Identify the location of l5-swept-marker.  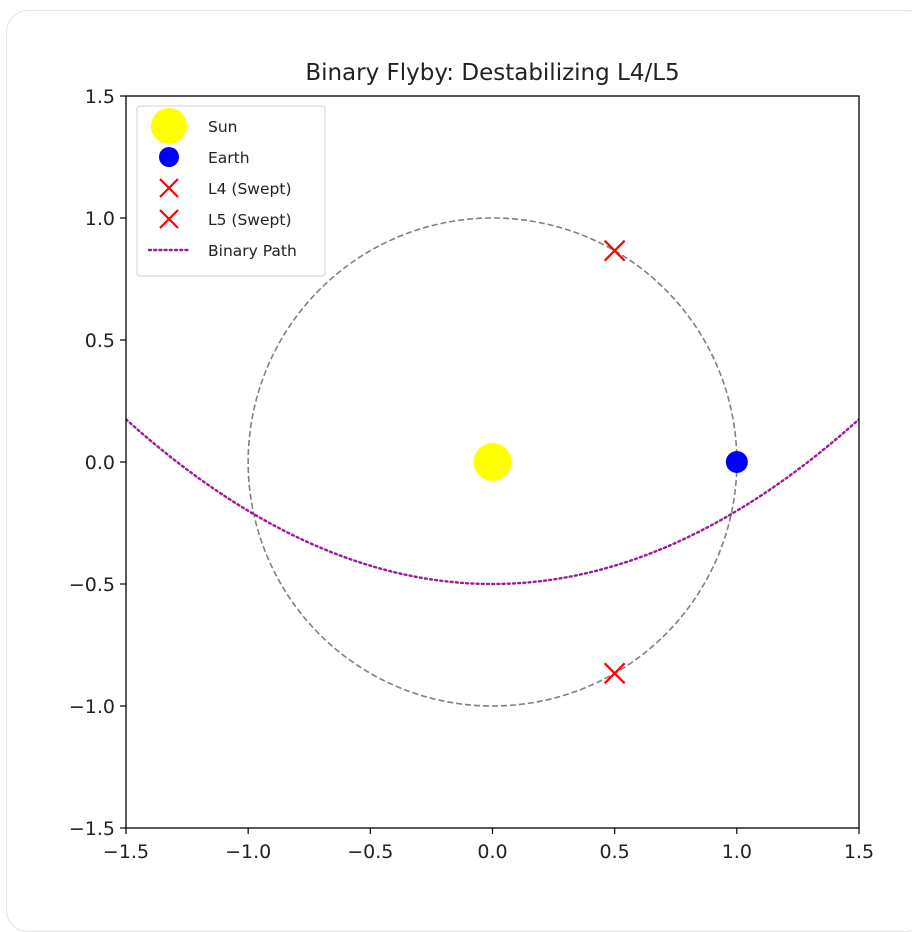
(614, 673).